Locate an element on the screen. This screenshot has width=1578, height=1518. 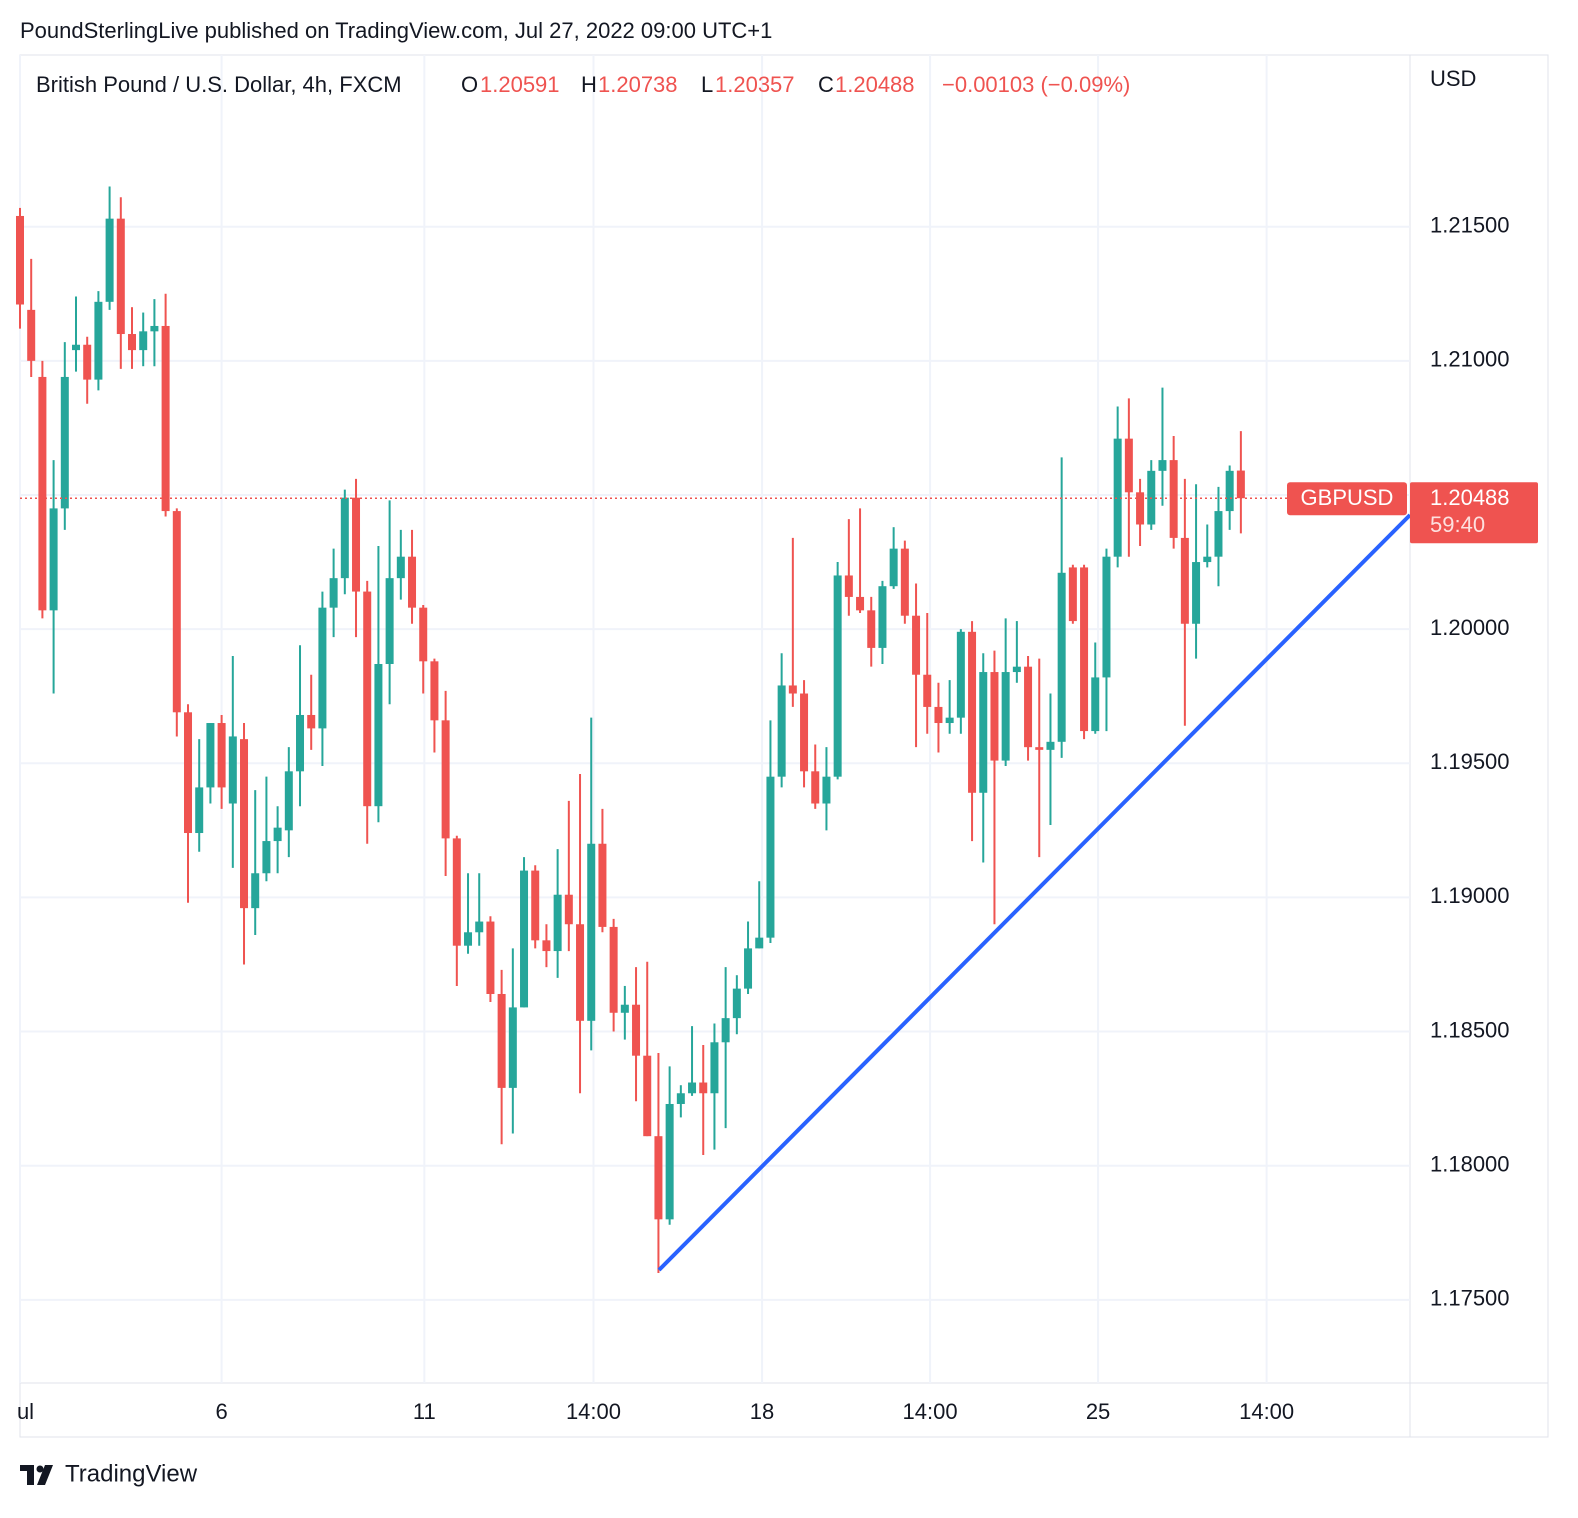
y-tick-label: 1.19000 is located at coordinates (1470, 895).